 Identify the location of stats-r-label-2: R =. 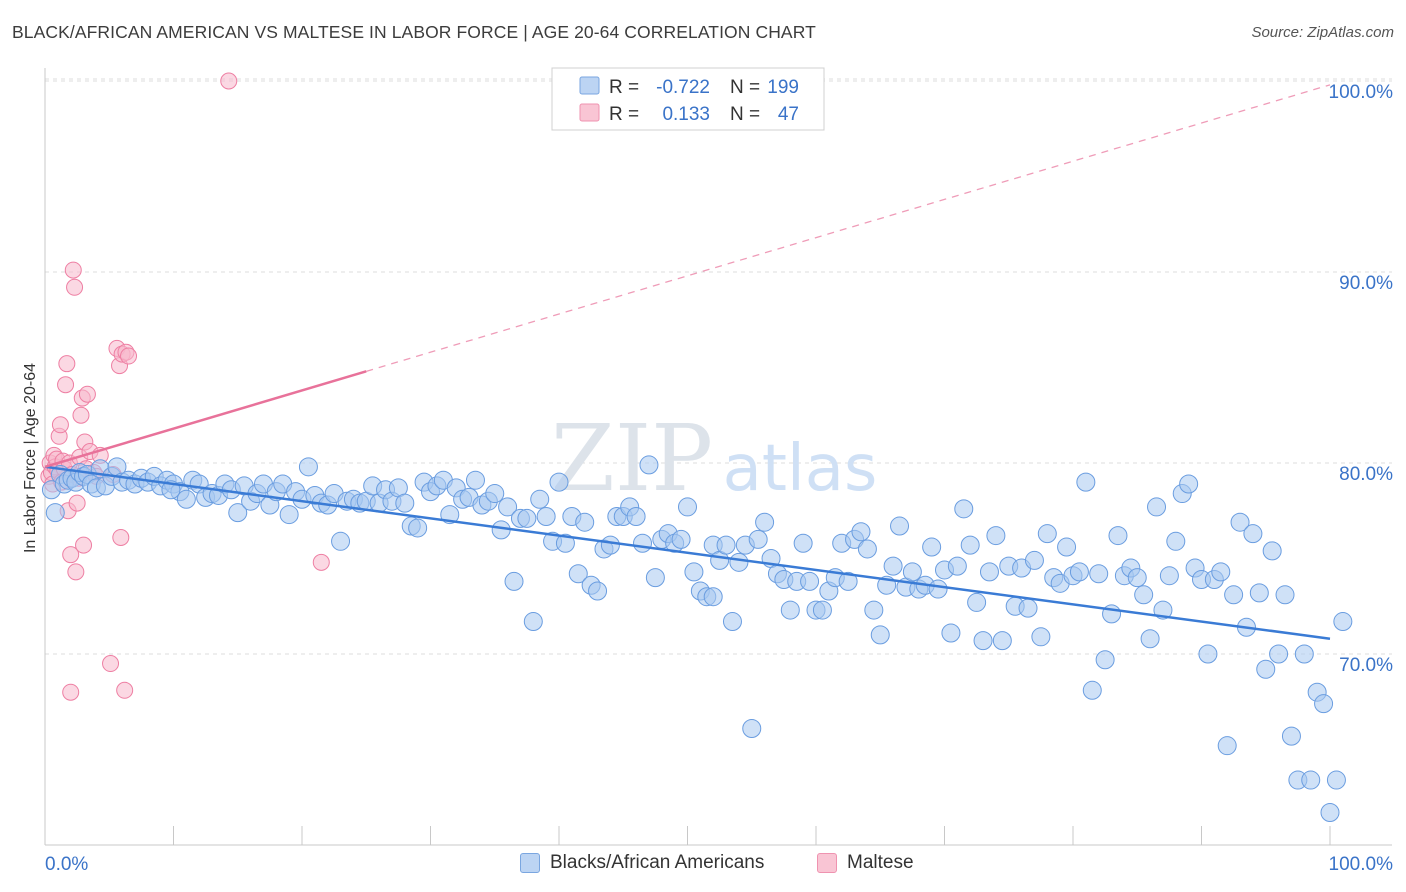
(624, 114).